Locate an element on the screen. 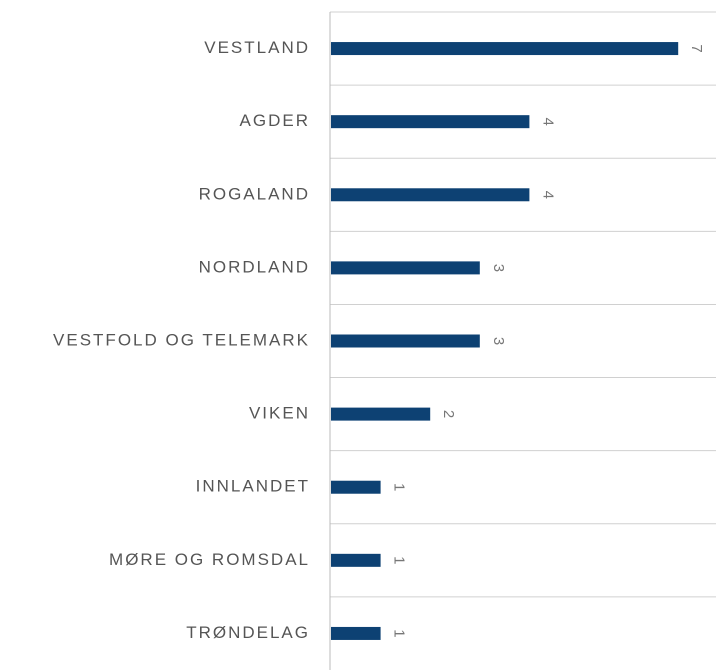  category-label: INNLANDET is located at coordinates (253, 486).